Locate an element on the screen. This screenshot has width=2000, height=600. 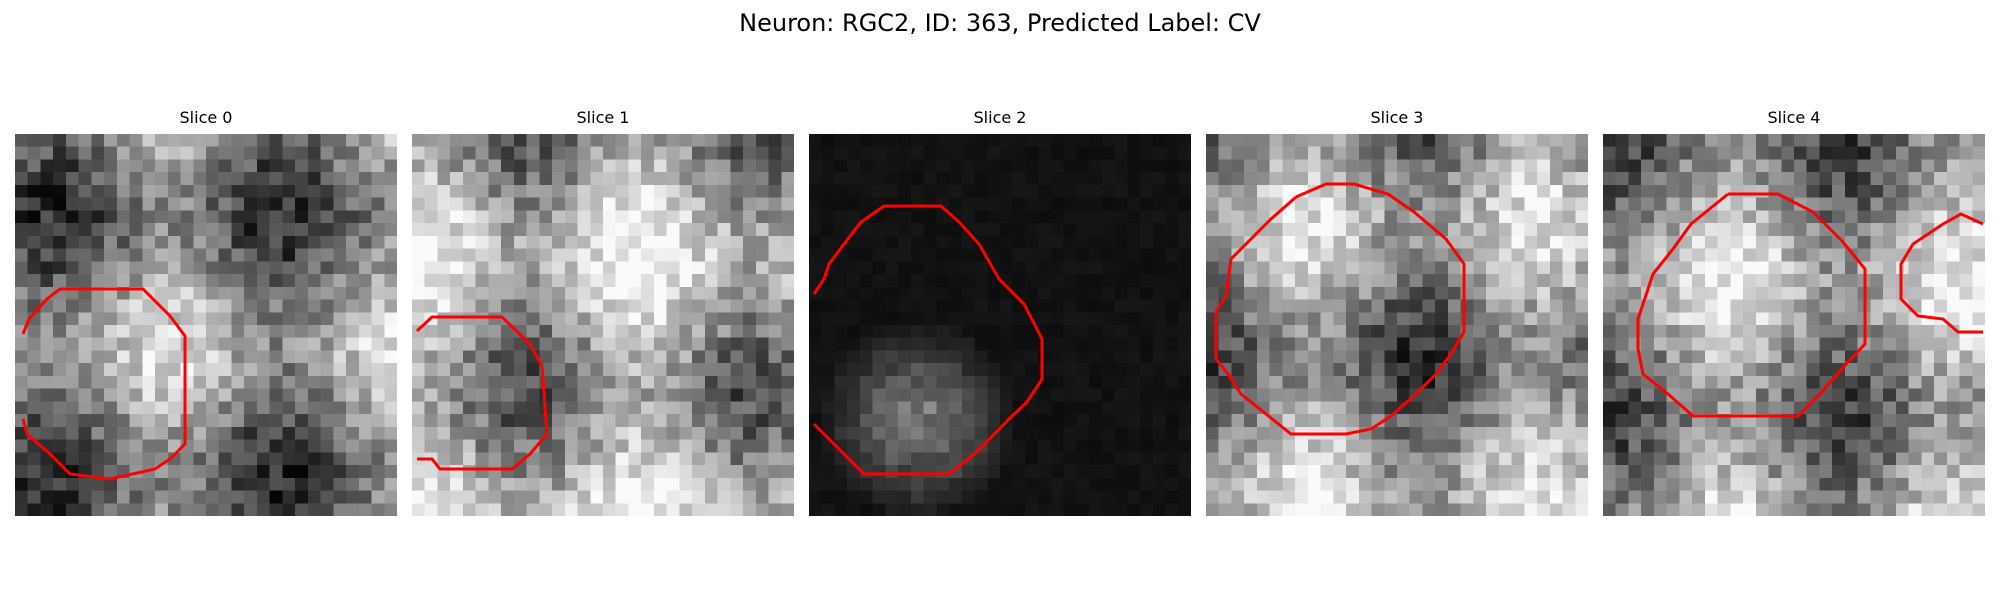
slice-panel-2: Slice 2 is located at coordinates (1000, 311).